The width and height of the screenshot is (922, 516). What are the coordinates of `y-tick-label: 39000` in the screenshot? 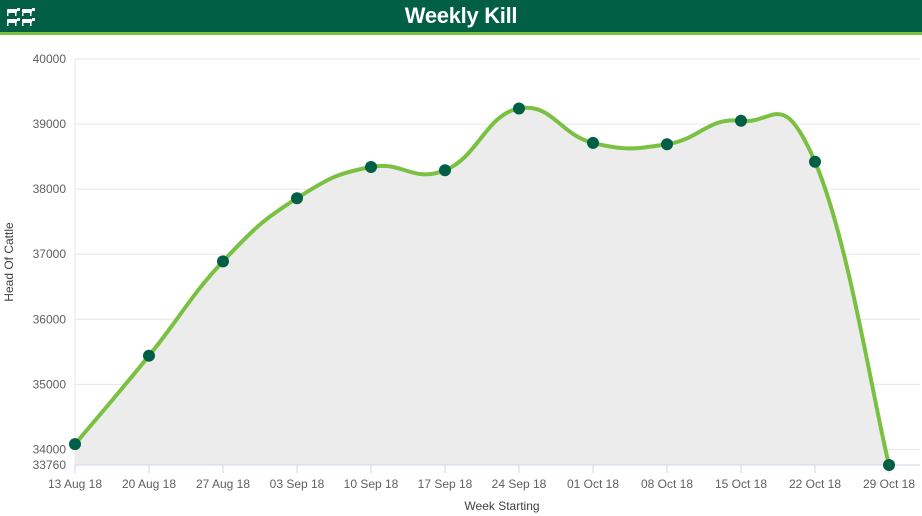 It's located at (50, 124).